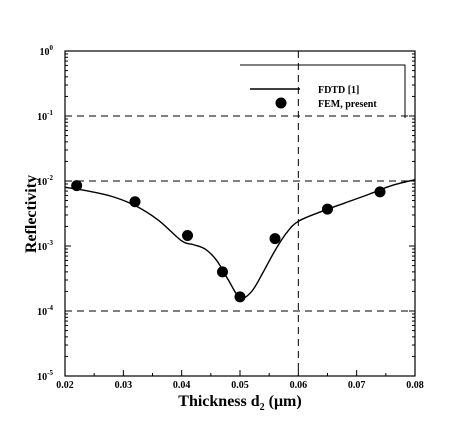 Image resolution: width=474 pixels, height=421 pixels. What do you see at coordinates (239, 403) in the screenshot?
I see `x-axis-label: Thickness d2 (μm)` at bounding box center [239, 403].